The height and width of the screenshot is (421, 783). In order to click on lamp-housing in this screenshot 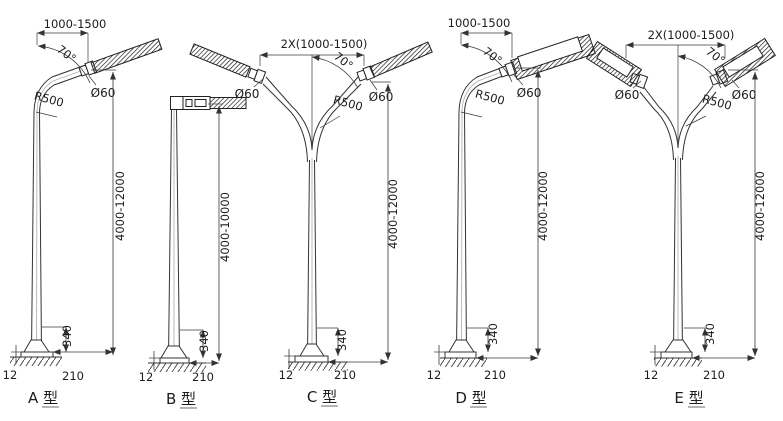, I will do `click(550, 54)`.